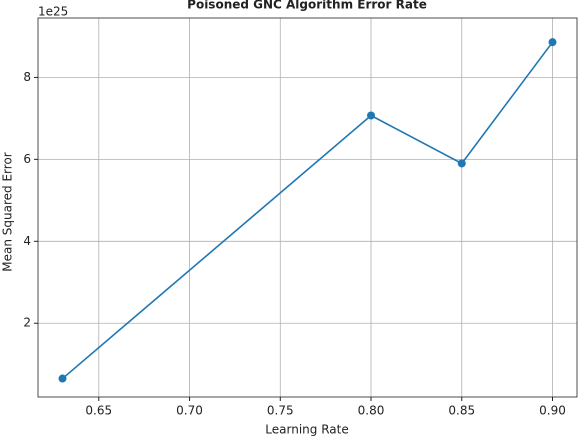  I want to click on x-tick-label: 0.70, so click(189, 411).